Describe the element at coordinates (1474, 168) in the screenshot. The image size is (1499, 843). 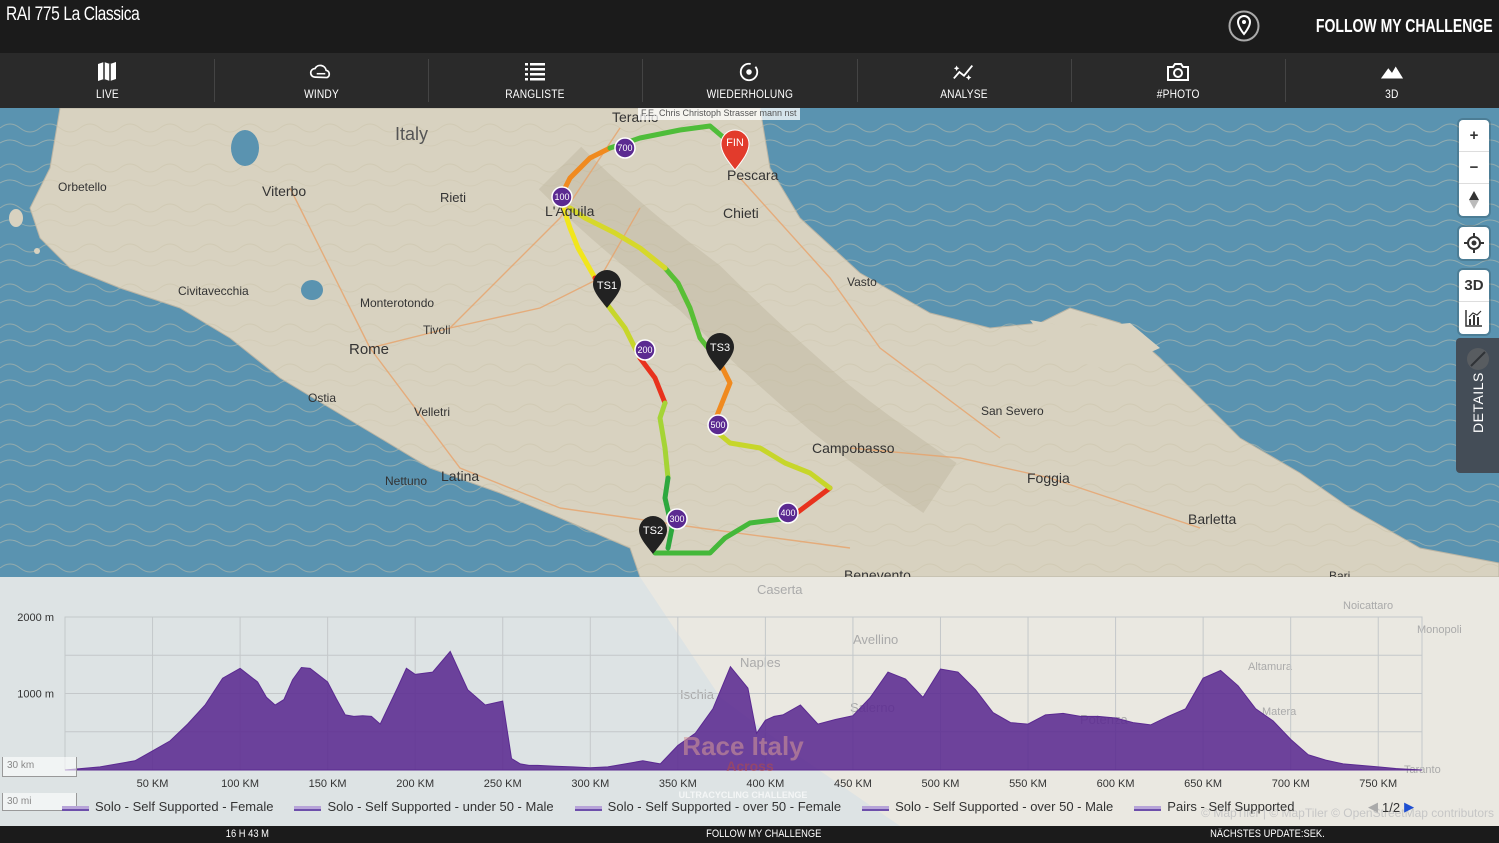
I see `zoom-out-button: −` at that location.